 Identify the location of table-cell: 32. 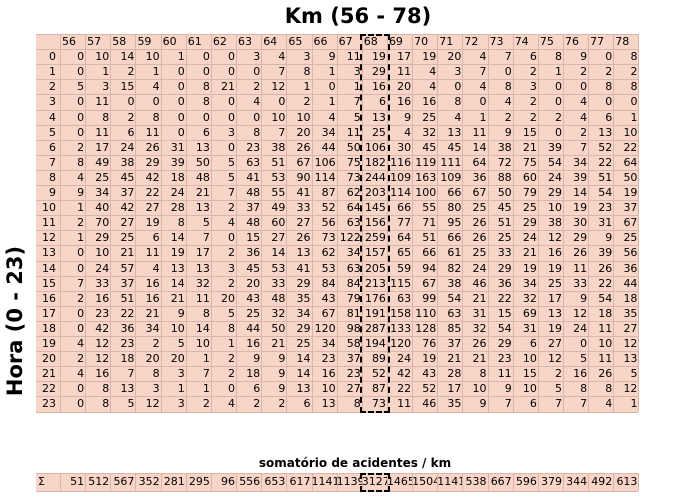
(429, 132).